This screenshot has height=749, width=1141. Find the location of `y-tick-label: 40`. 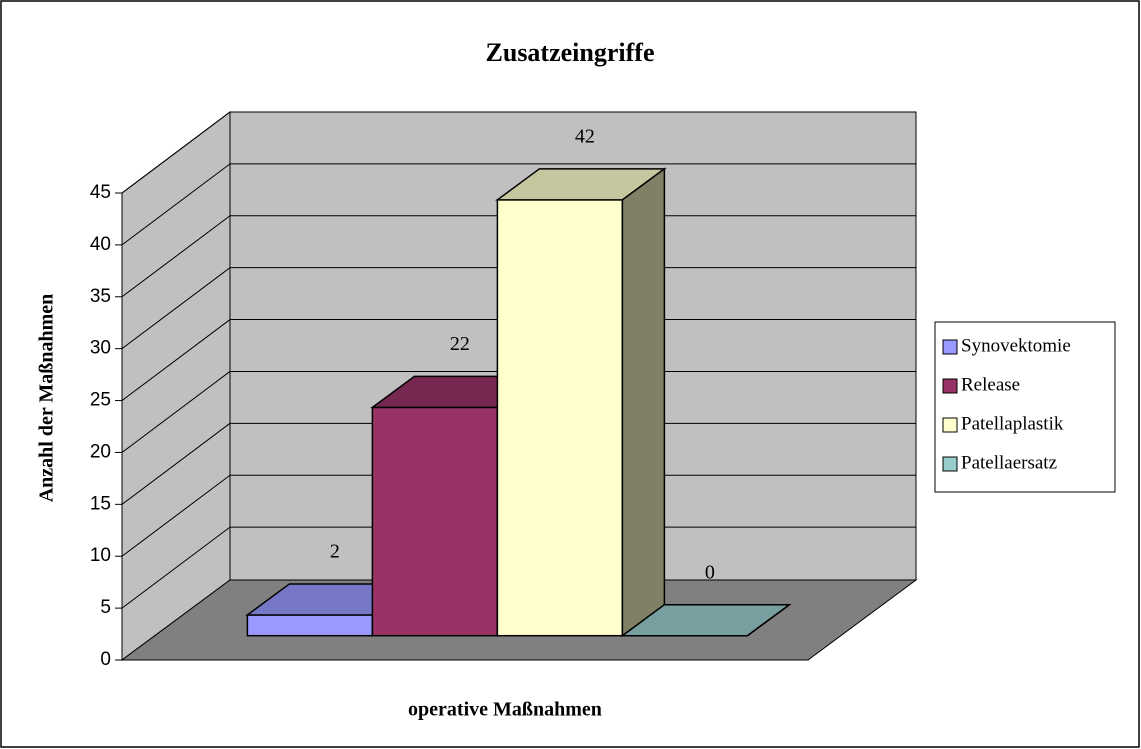

y-tick-label: 40 is located at coordinates (100, 244).